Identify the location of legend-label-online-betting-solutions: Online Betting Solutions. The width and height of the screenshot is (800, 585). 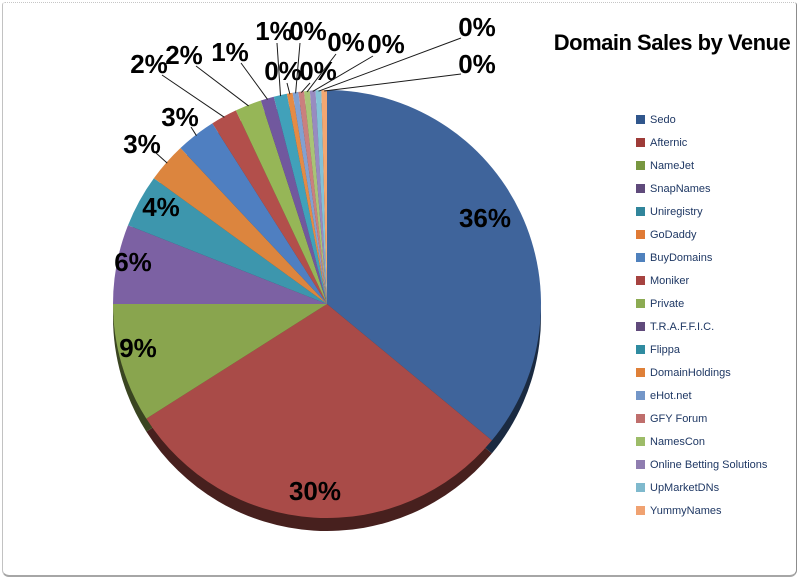
(709, 464).